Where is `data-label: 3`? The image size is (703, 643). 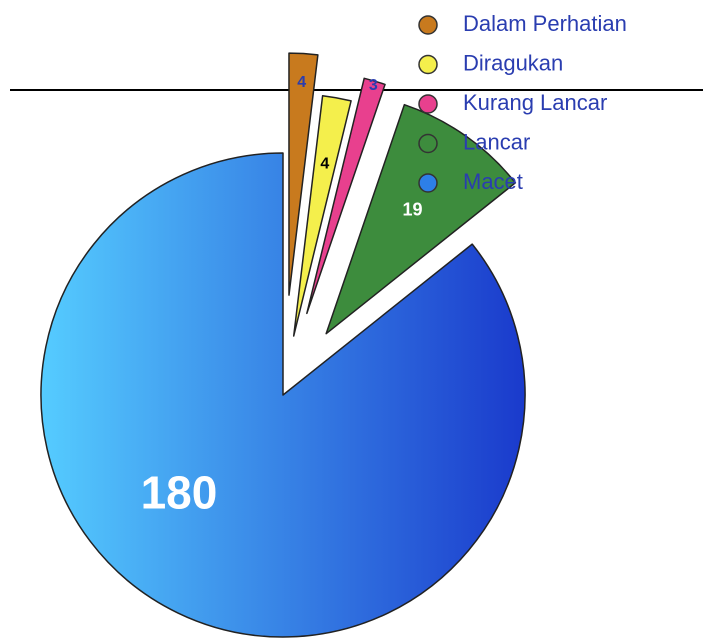
data-label: 3 is located at coordinates (373, 85).